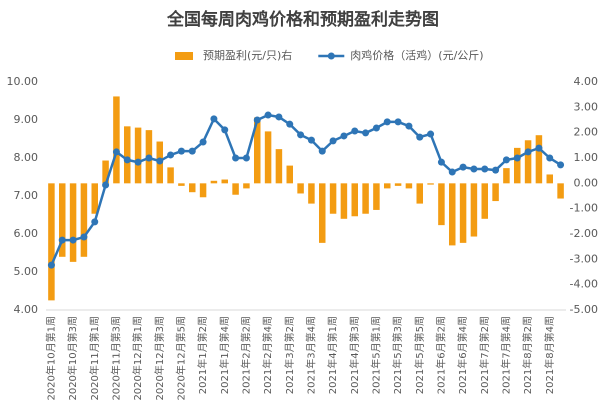 This screenshot has height=414, width=606. Describe the element at coordinates (26, 157) in the screenshot. I see `y-tick-label: 8.00` at that location.